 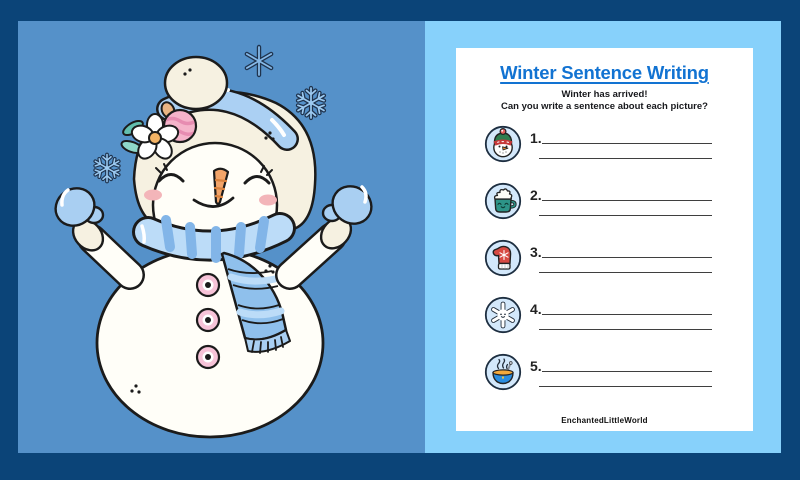 I want to click on hat-flower, so click(x=150, y=136).